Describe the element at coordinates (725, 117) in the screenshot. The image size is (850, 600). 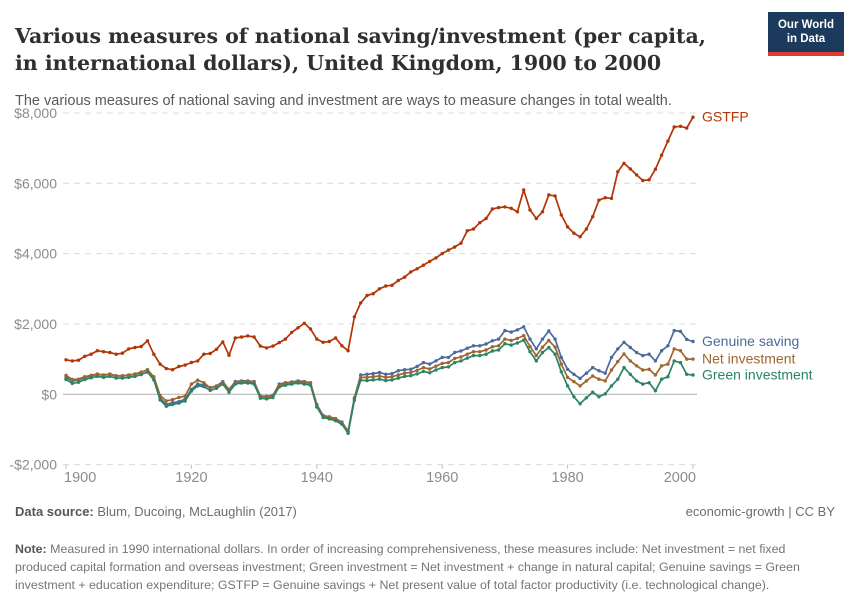
I see `series-label-gstfp: GSTFP` at that location.